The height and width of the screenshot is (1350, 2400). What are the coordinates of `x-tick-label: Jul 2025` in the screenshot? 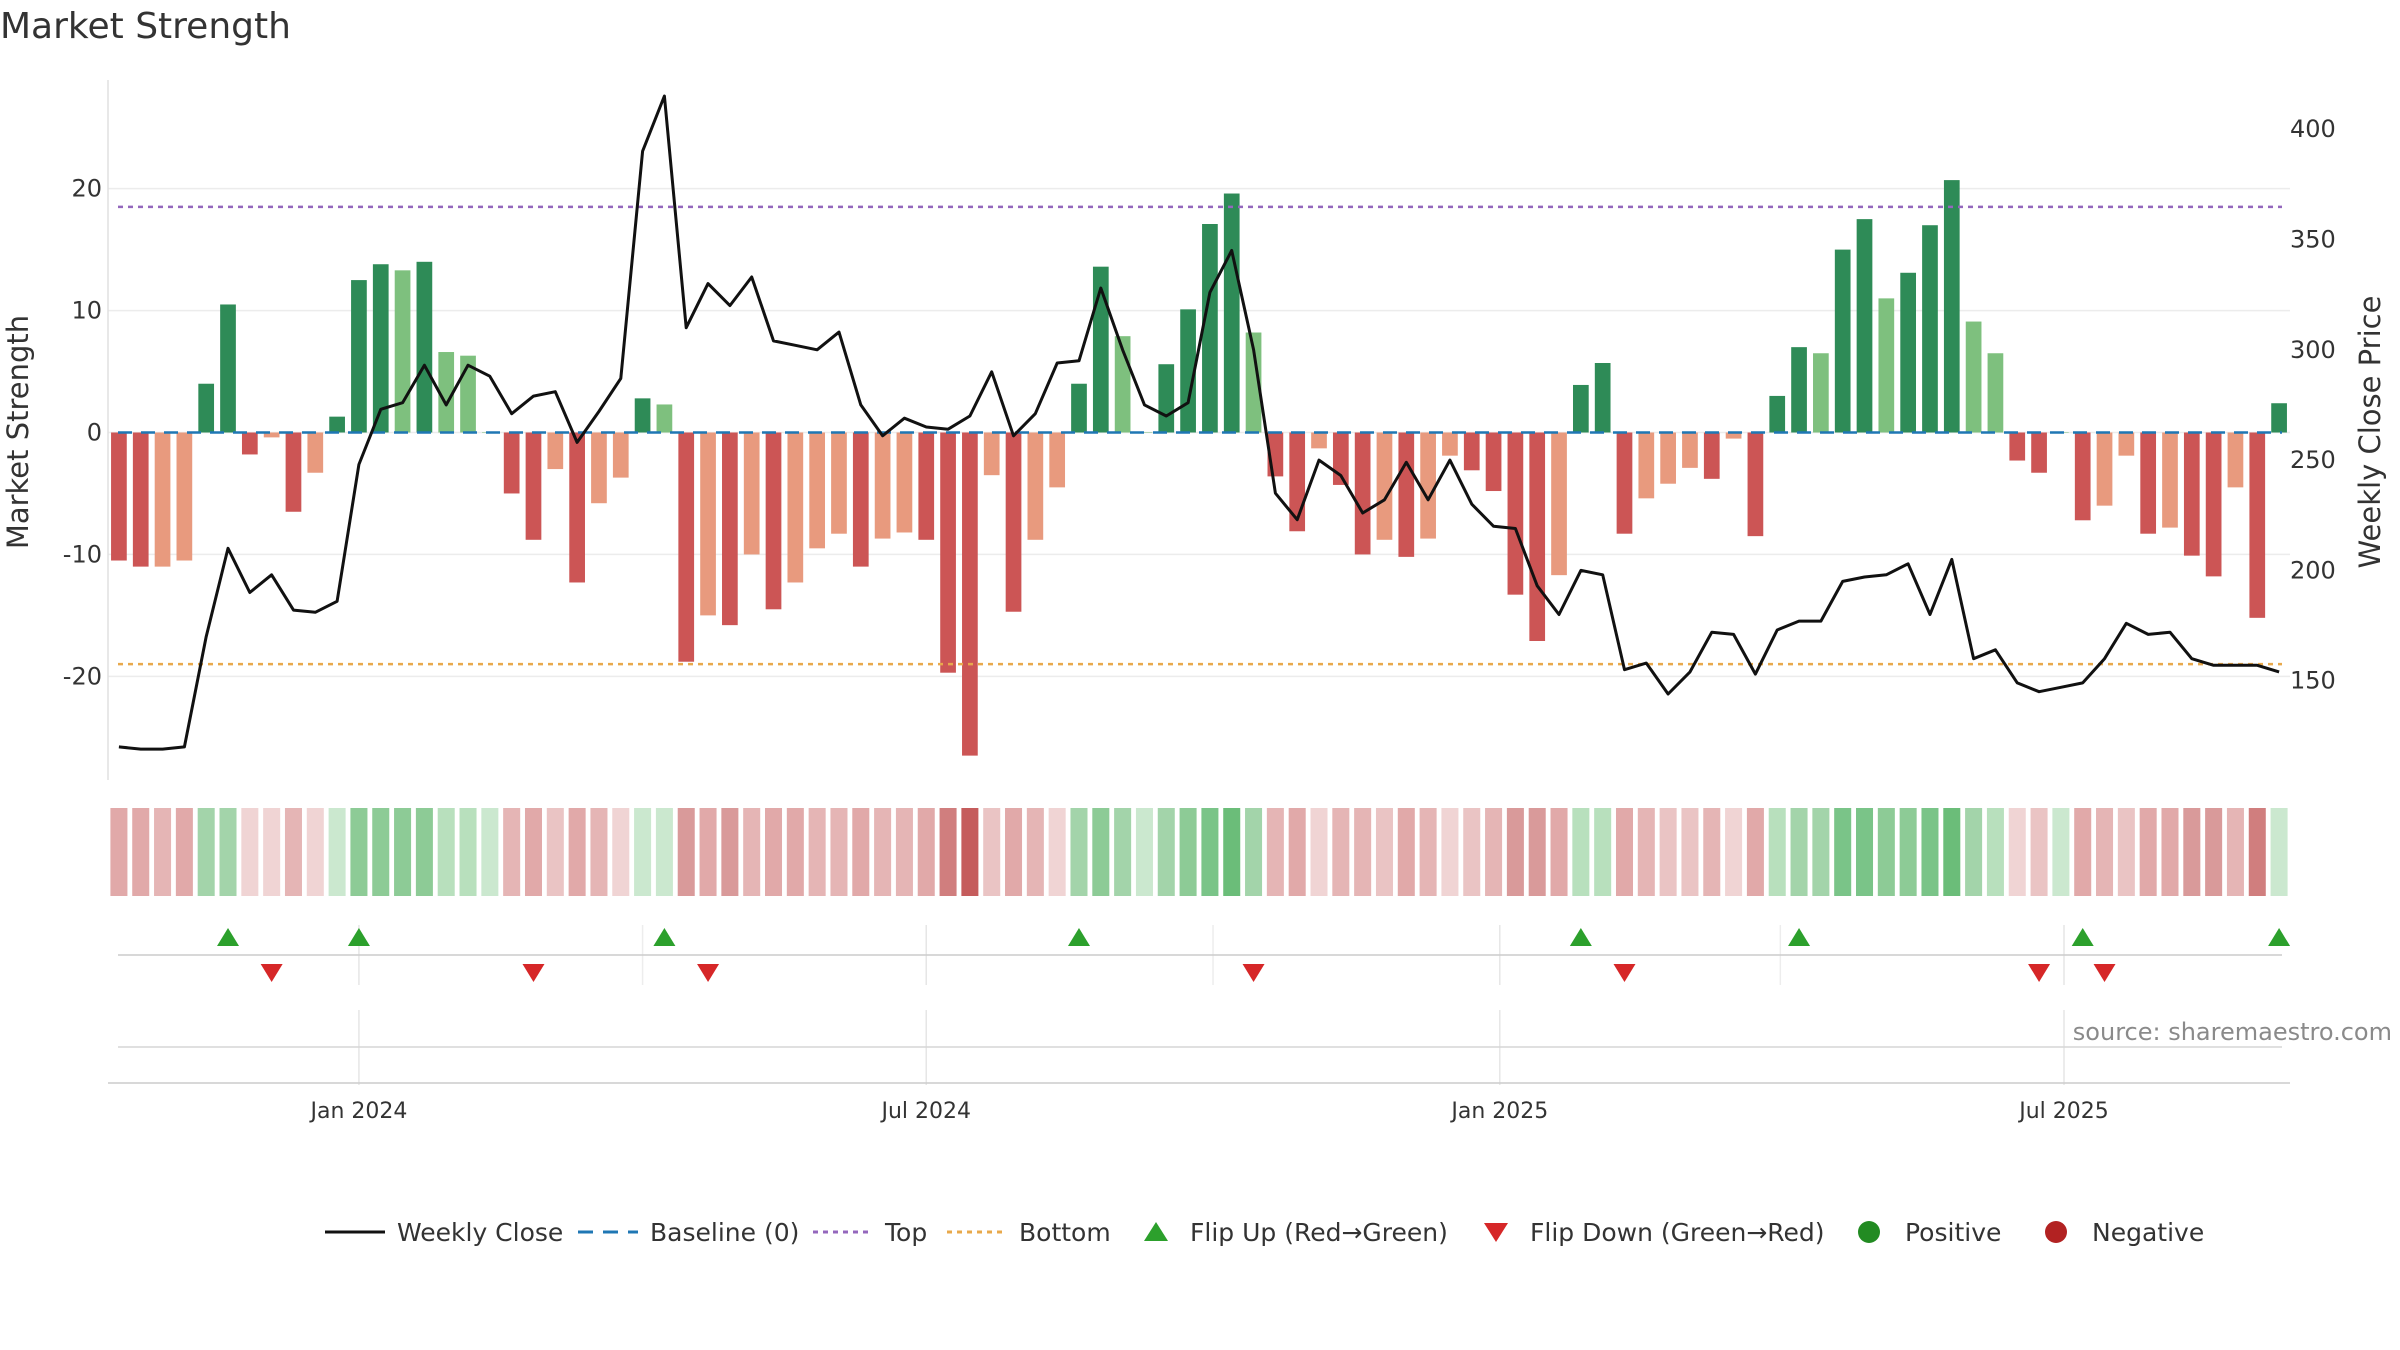 It's located at (2063, 1111).